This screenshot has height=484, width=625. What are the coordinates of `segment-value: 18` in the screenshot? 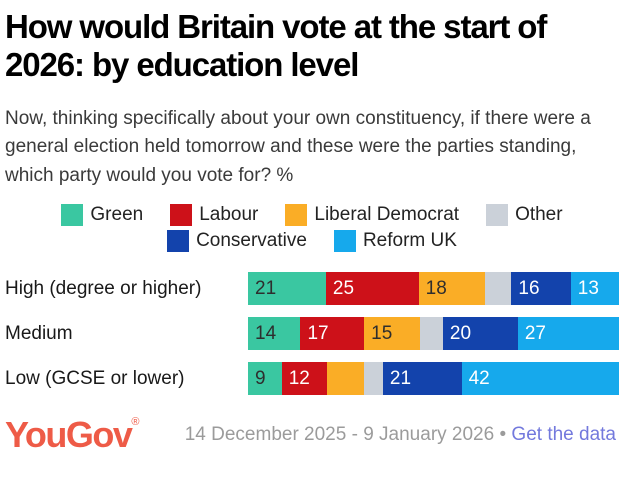 It's located at (436, 288).